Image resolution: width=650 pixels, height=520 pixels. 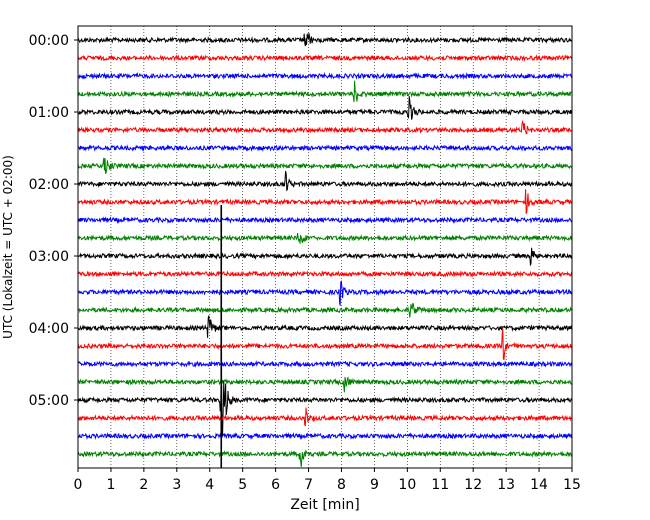 What do you see at coordinates (374, 485) in the screenshot?
I see `x-tick-label: 9` at bounding box center [374, 485].